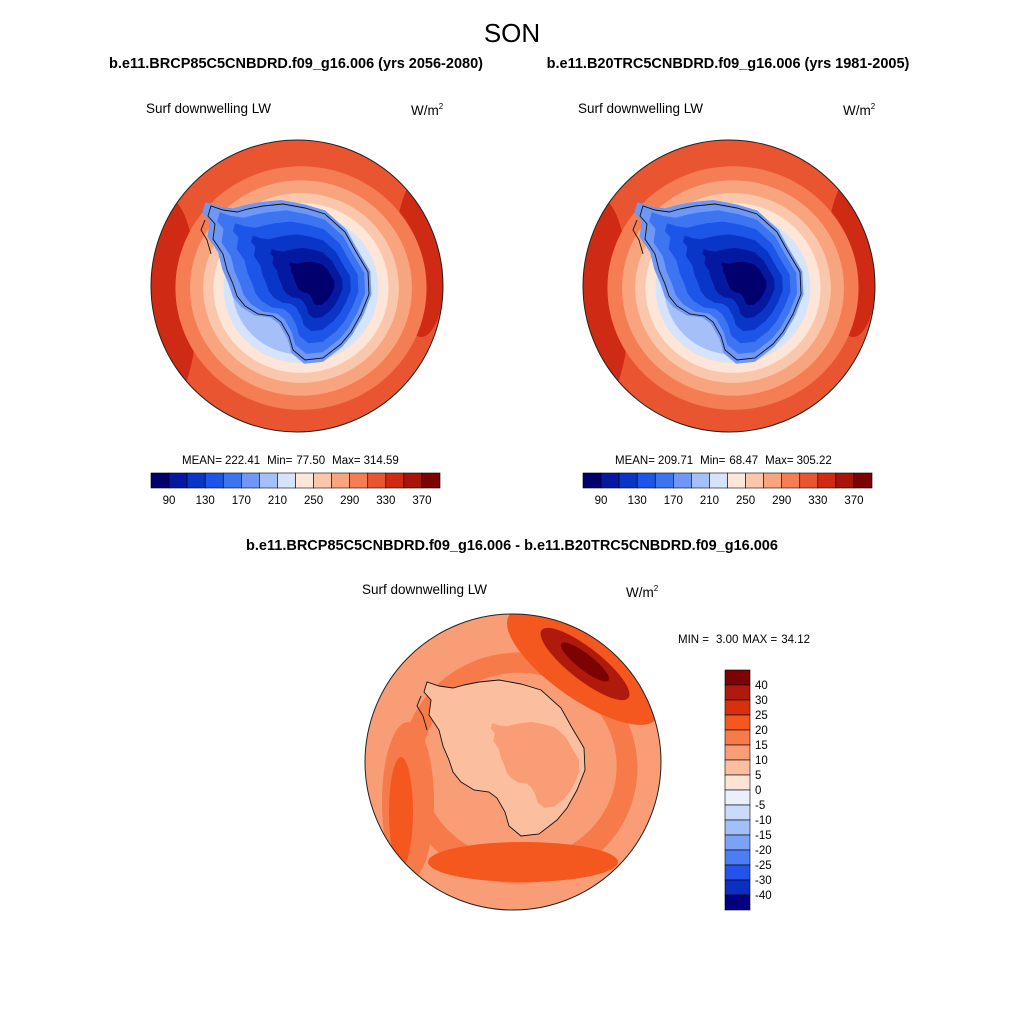  I want to click on difference-colorbar-tick-label: -10, so click(763, 821).